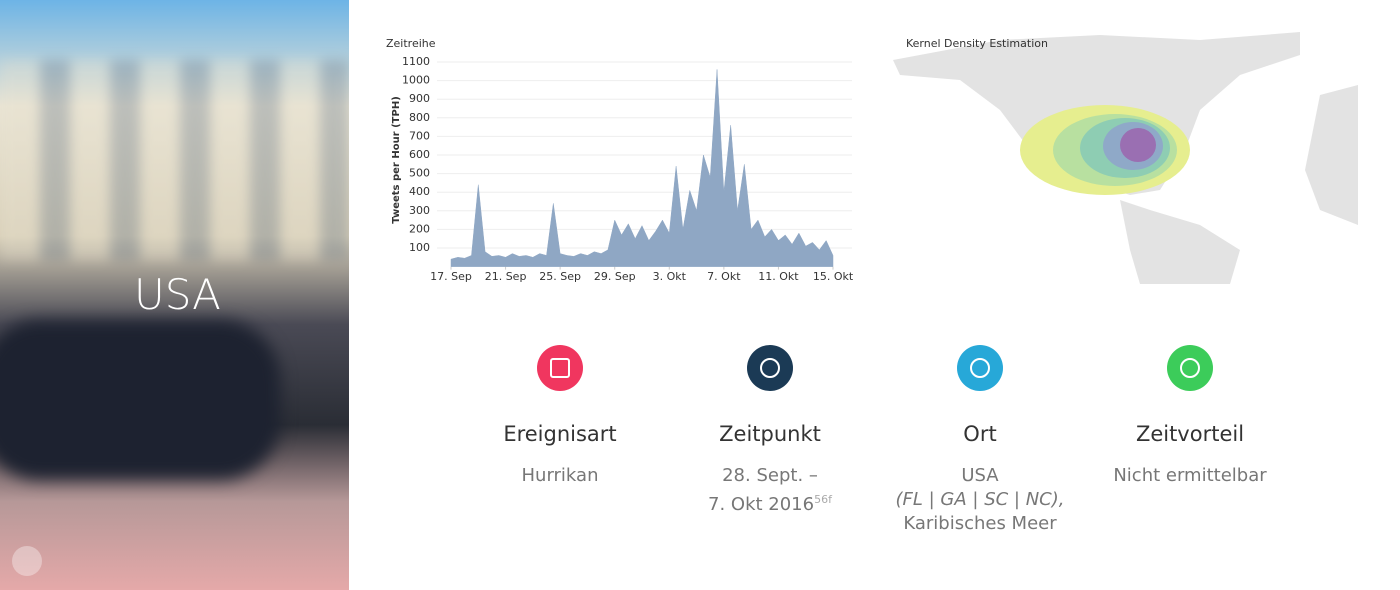 The width and height of the screenshot is (1400, 590). I want to click on y-tick-label: 200, so click(419, 228).